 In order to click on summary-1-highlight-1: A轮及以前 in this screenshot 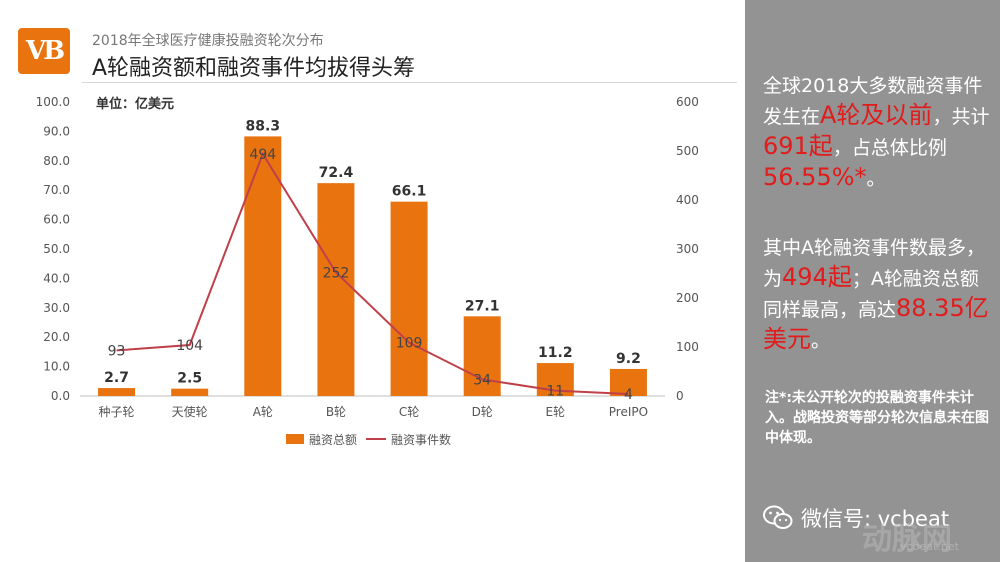, I will do `click(876, 115)`.